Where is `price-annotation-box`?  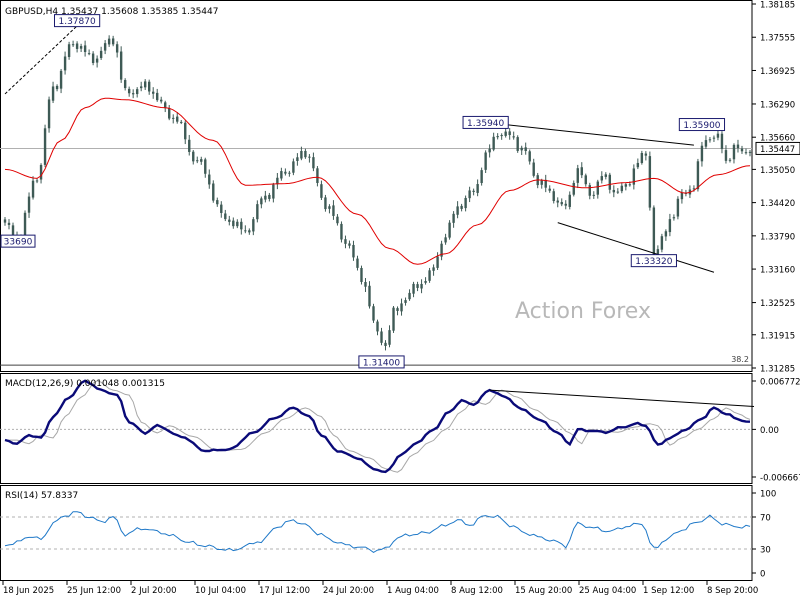 price-annotation-box is located at coordinates (485, 122).